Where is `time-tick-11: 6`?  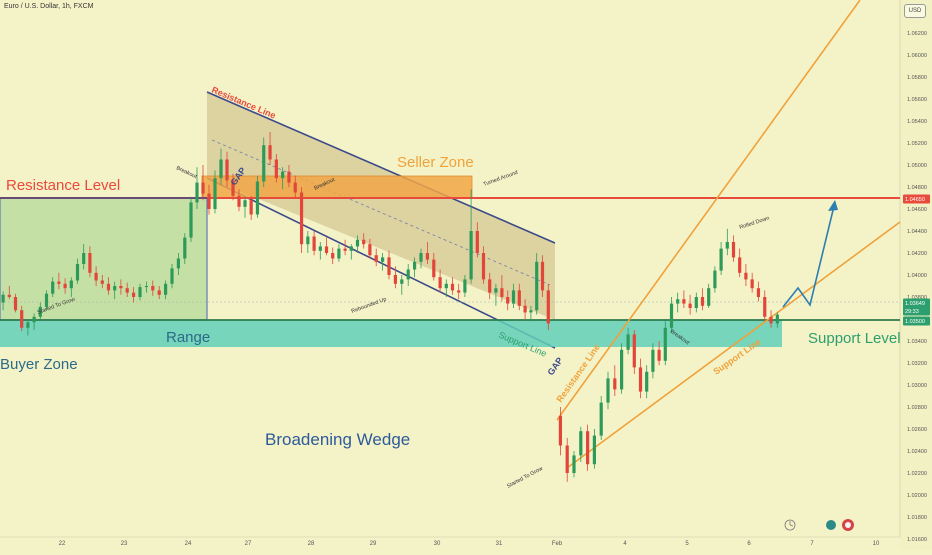
time-tick-11: 6 is located at coordinates (749, 544).